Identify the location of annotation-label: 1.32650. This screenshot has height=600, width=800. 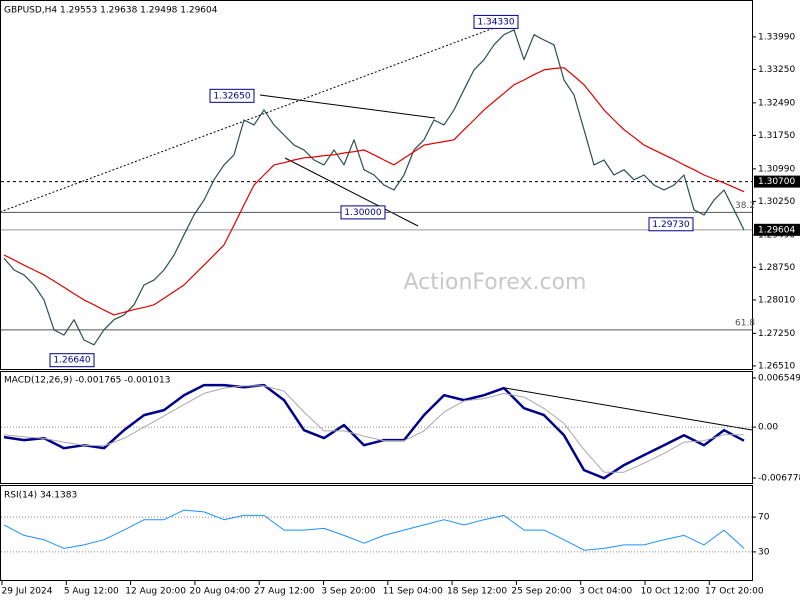
(231, 96).